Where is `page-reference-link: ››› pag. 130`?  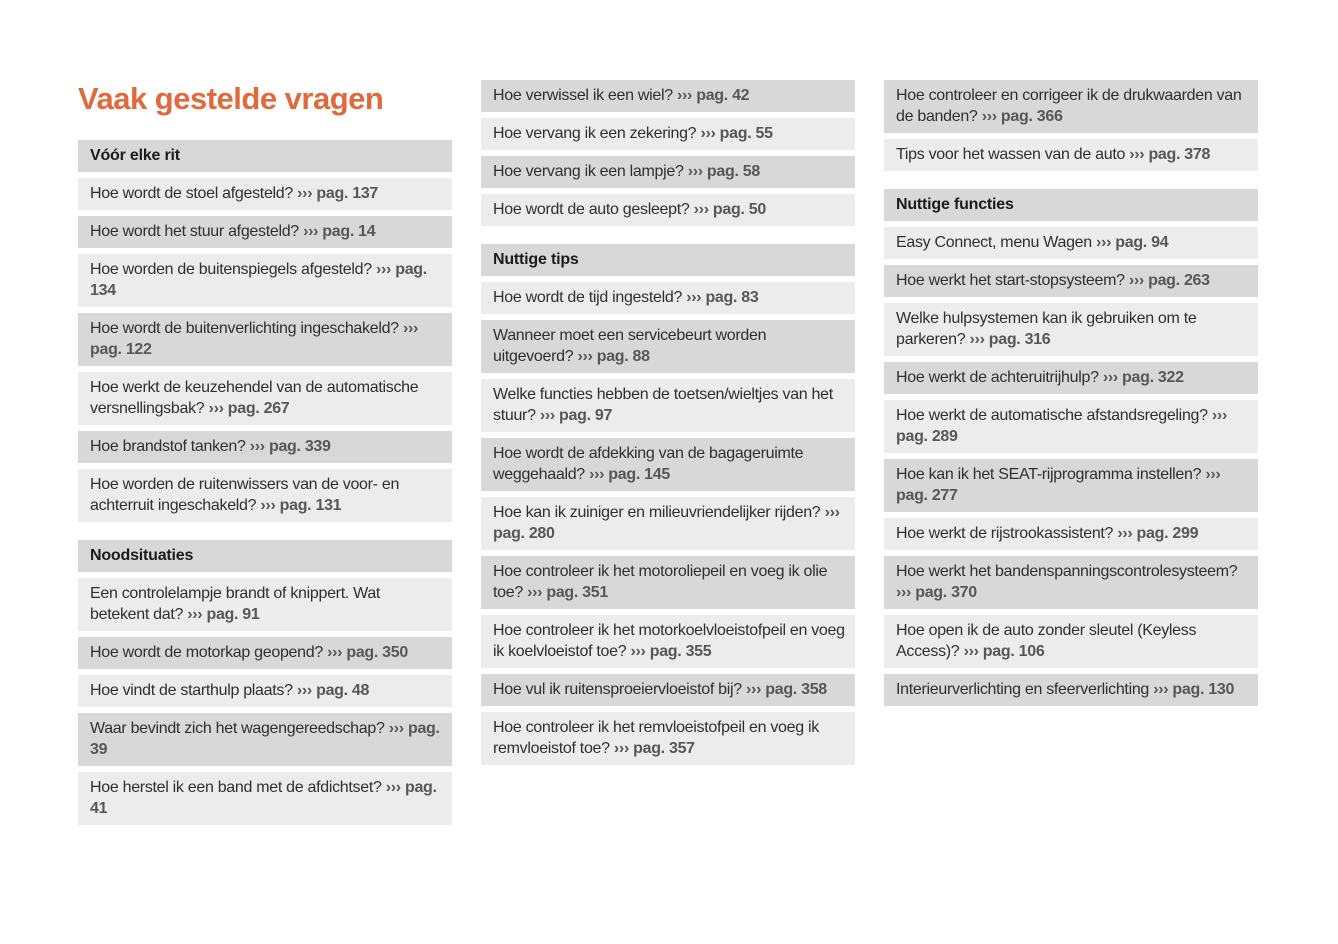
page-reference-link: ››› pag. 130 is located at coordinates (1194, 689).